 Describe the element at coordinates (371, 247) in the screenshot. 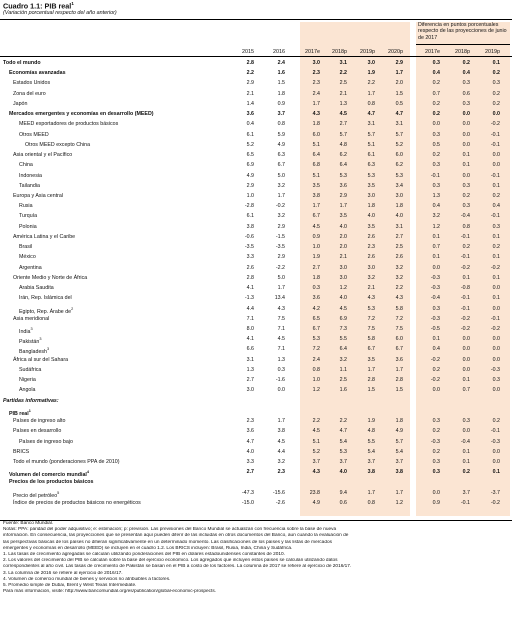

I see `cell-value: 2.3` at that location.